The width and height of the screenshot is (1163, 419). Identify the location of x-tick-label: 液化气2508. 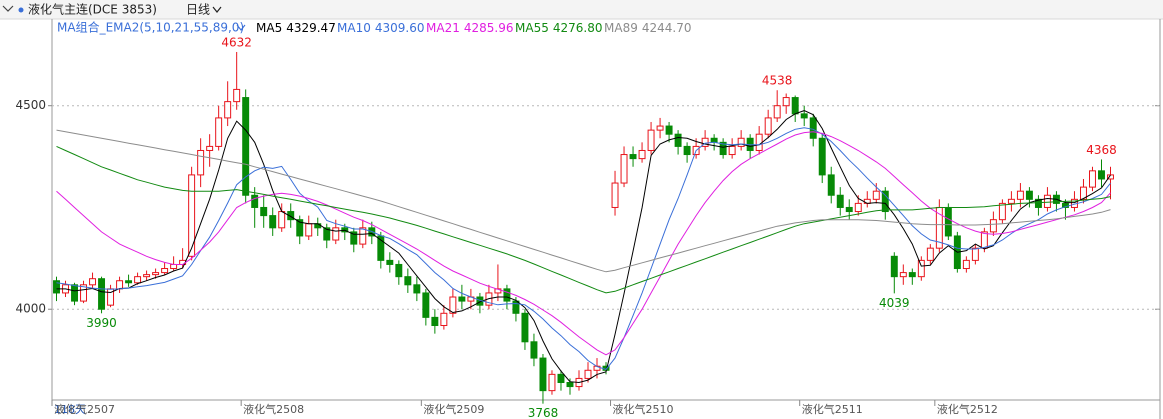
(273, 409).